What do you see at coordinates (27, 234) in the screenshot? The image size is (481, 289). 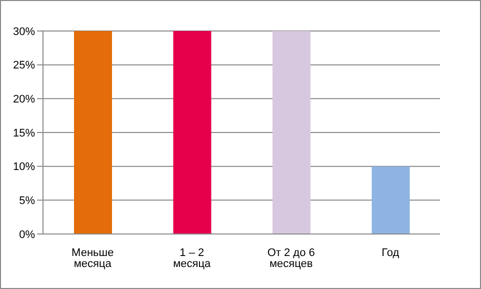 I see `y-tick-label: 0%` at bounding box center [27, 234].